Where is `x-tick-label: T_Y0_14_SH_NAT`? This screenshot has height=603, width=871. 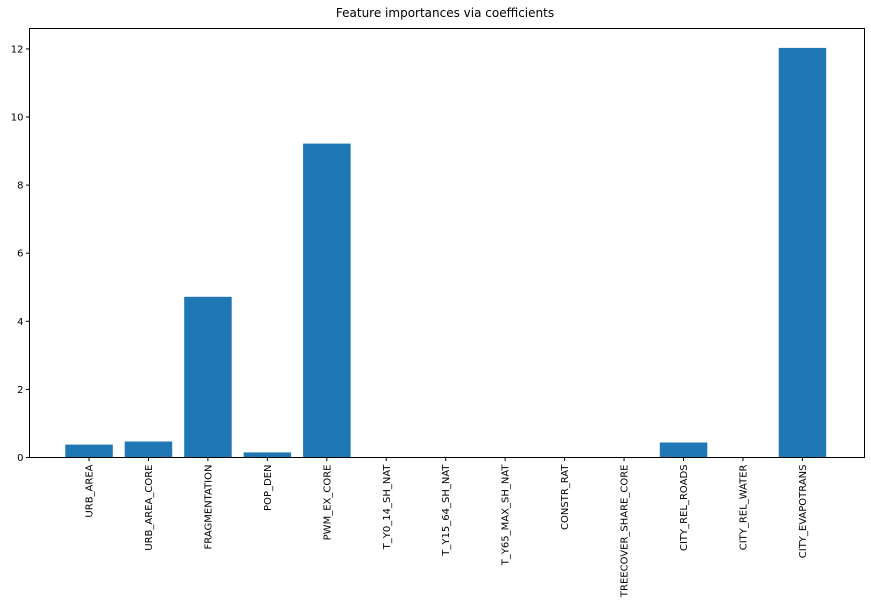 x-tick-label: T_Y0_14_SH_NAT is located at coordinates (387, 507).